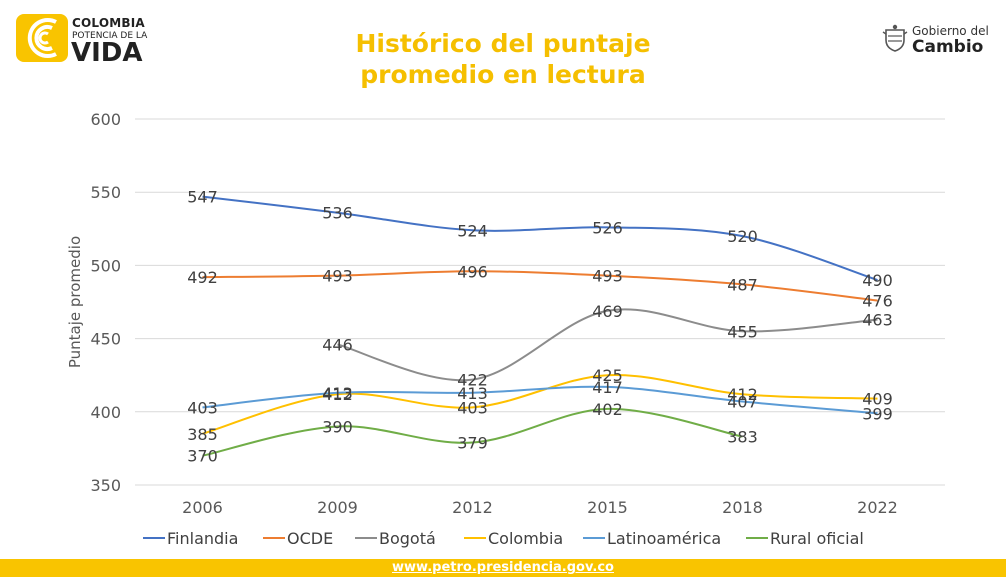  I want to click on data-label: 383, so click(742, 437).